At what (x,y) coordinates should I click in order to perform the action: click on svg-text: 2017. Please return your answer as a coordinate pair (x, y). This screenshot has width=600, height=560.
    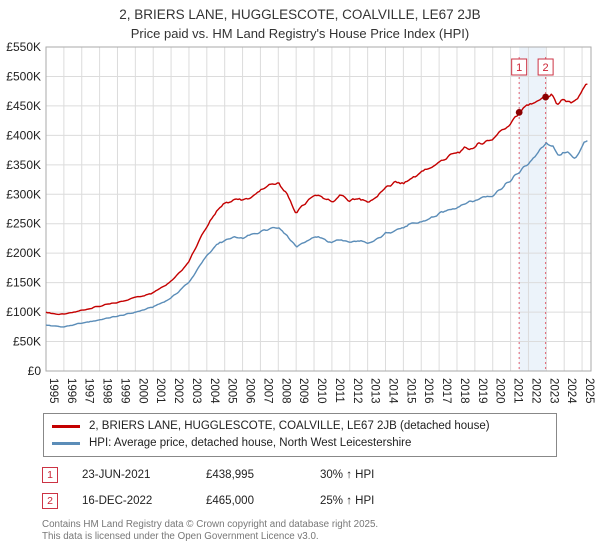
    Looking at the image, I should click on (446, 391).